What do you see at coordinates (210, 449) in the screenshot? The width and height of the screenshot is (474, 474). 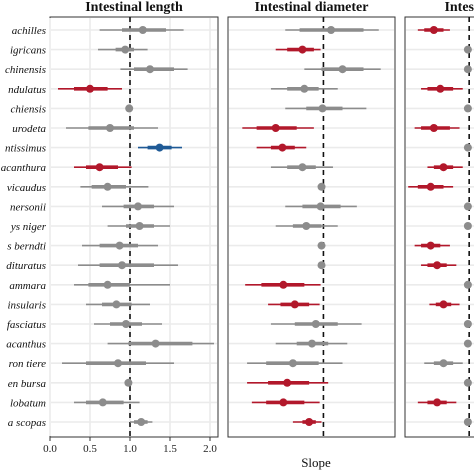 I see `x-tick-label: 2.0` at bounding box center [210, 449].